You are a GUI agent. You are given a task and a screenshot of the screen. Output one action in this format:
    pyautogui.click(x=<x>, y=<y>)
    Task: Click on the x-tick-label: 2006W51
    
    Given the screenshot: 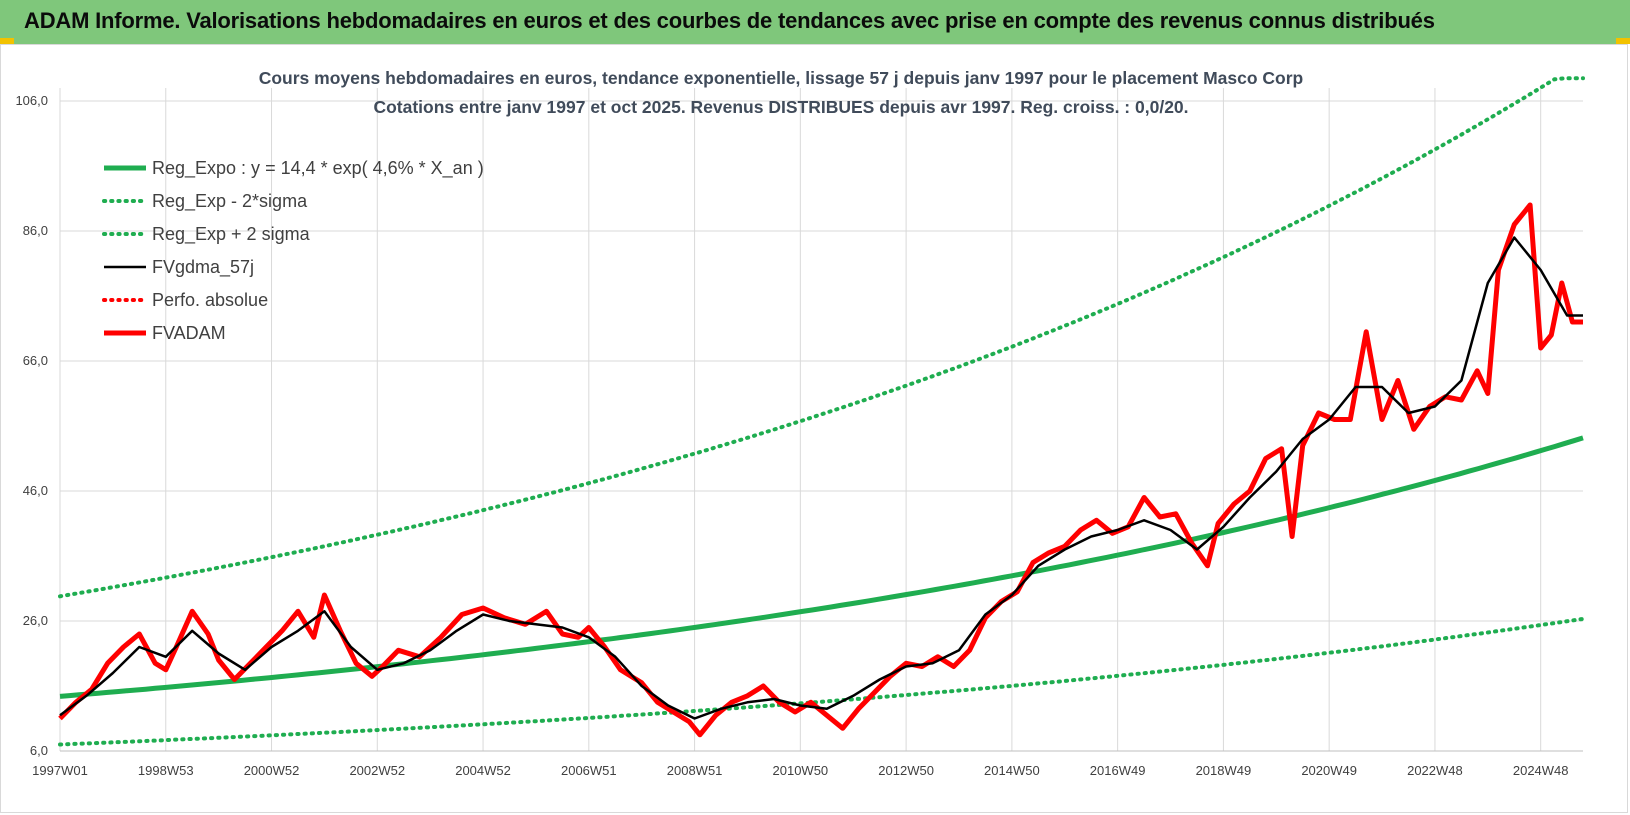 What is the action you would take?
    pyautogui.click(x=589, y=770)
    